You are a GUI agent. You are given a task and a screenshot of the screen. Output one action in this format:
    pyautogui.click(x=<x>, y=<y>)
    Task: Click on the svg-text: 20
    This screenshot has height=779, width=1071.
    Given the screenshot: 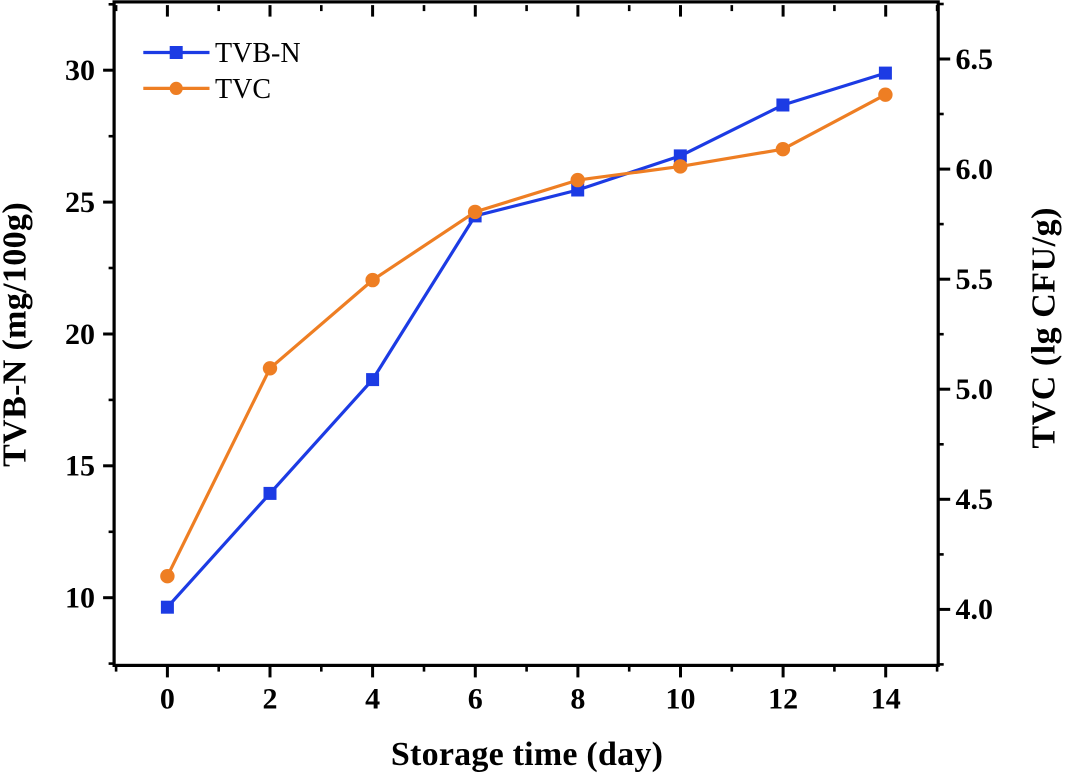 What is the action you would take?
    pyautogui.click(x=80, y=334)
    